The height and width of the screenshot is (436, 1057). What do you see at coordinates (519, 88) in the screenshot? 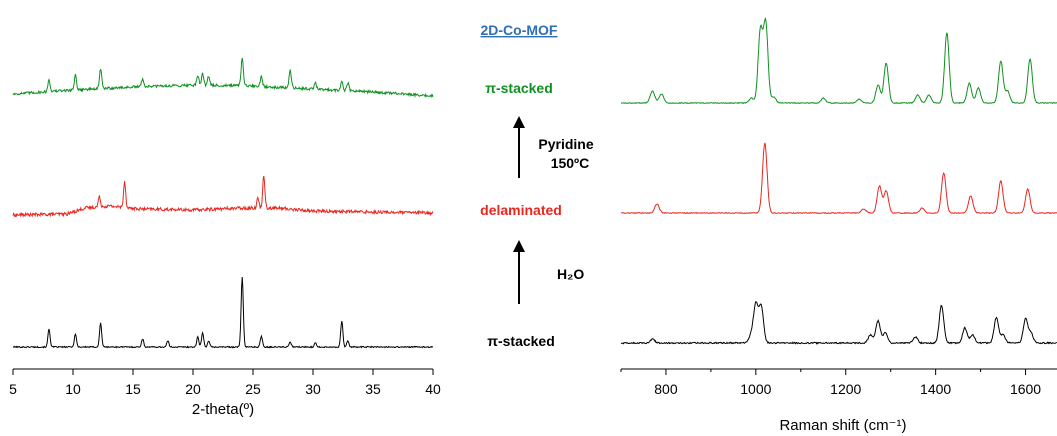
I see `label-top-pi-stacked: π-stacked` at bounding box center [519, 88].